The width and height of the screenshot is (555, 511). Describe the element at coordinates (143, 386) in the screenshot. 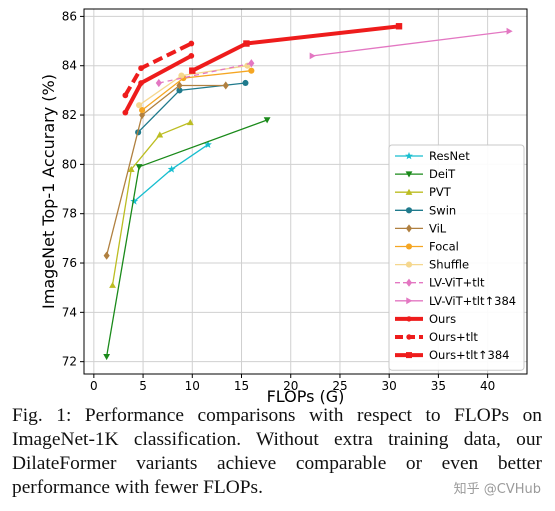

I see `x-tick-label: 5` at that location.